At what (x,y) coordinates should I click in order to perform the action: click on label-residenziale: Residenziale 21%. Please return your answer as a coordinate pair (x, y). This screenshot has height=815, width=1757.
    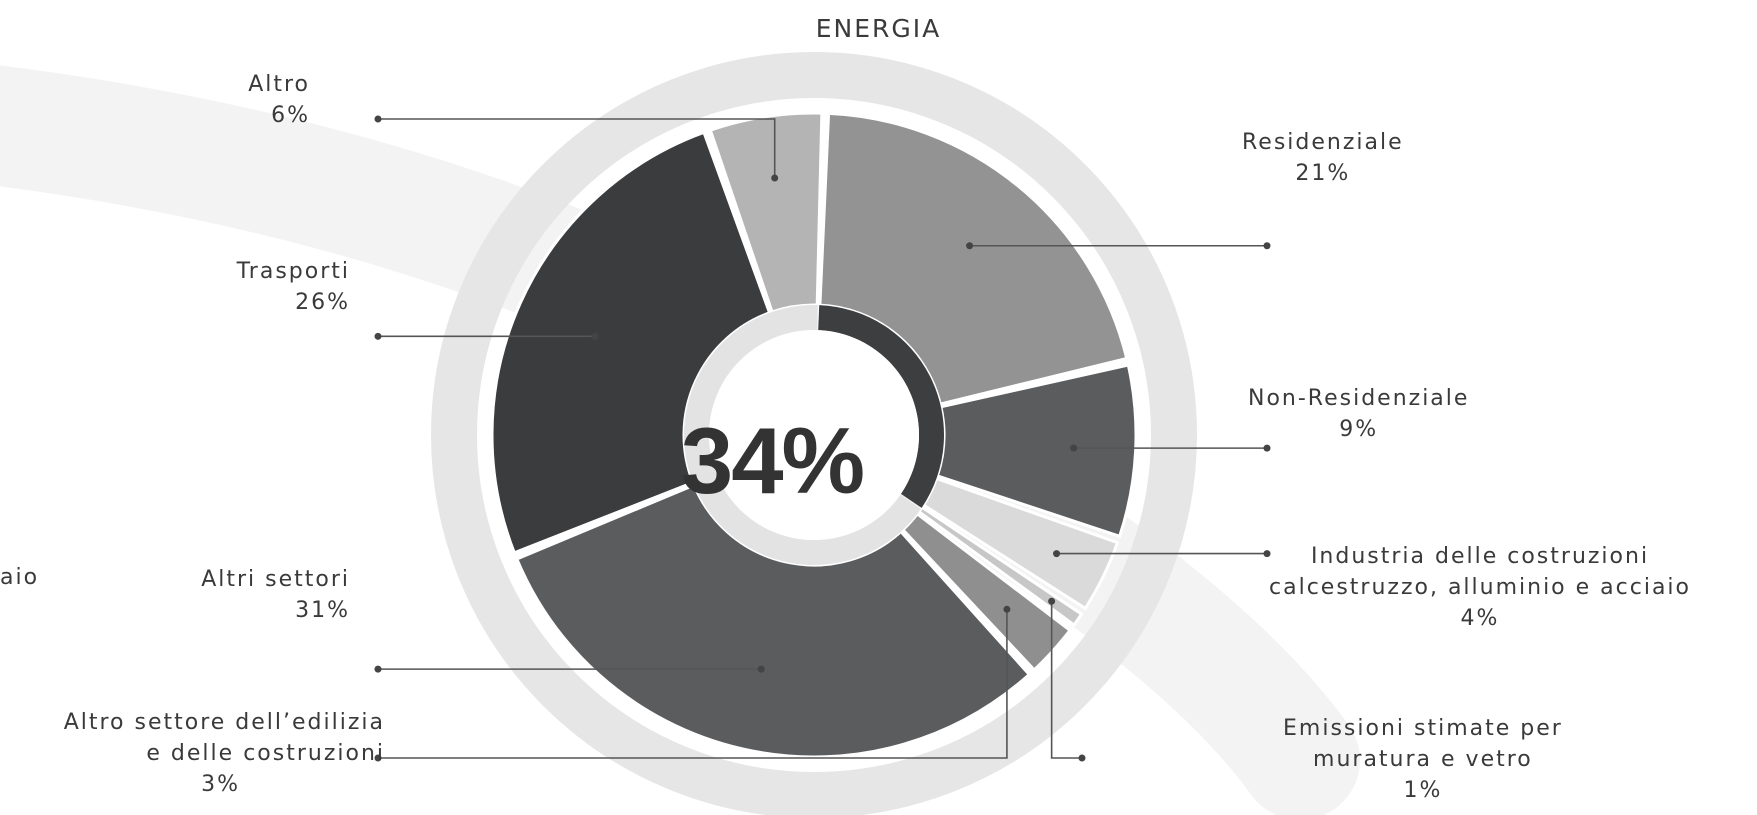
    Looking at the image, I should click on (1323, 158).